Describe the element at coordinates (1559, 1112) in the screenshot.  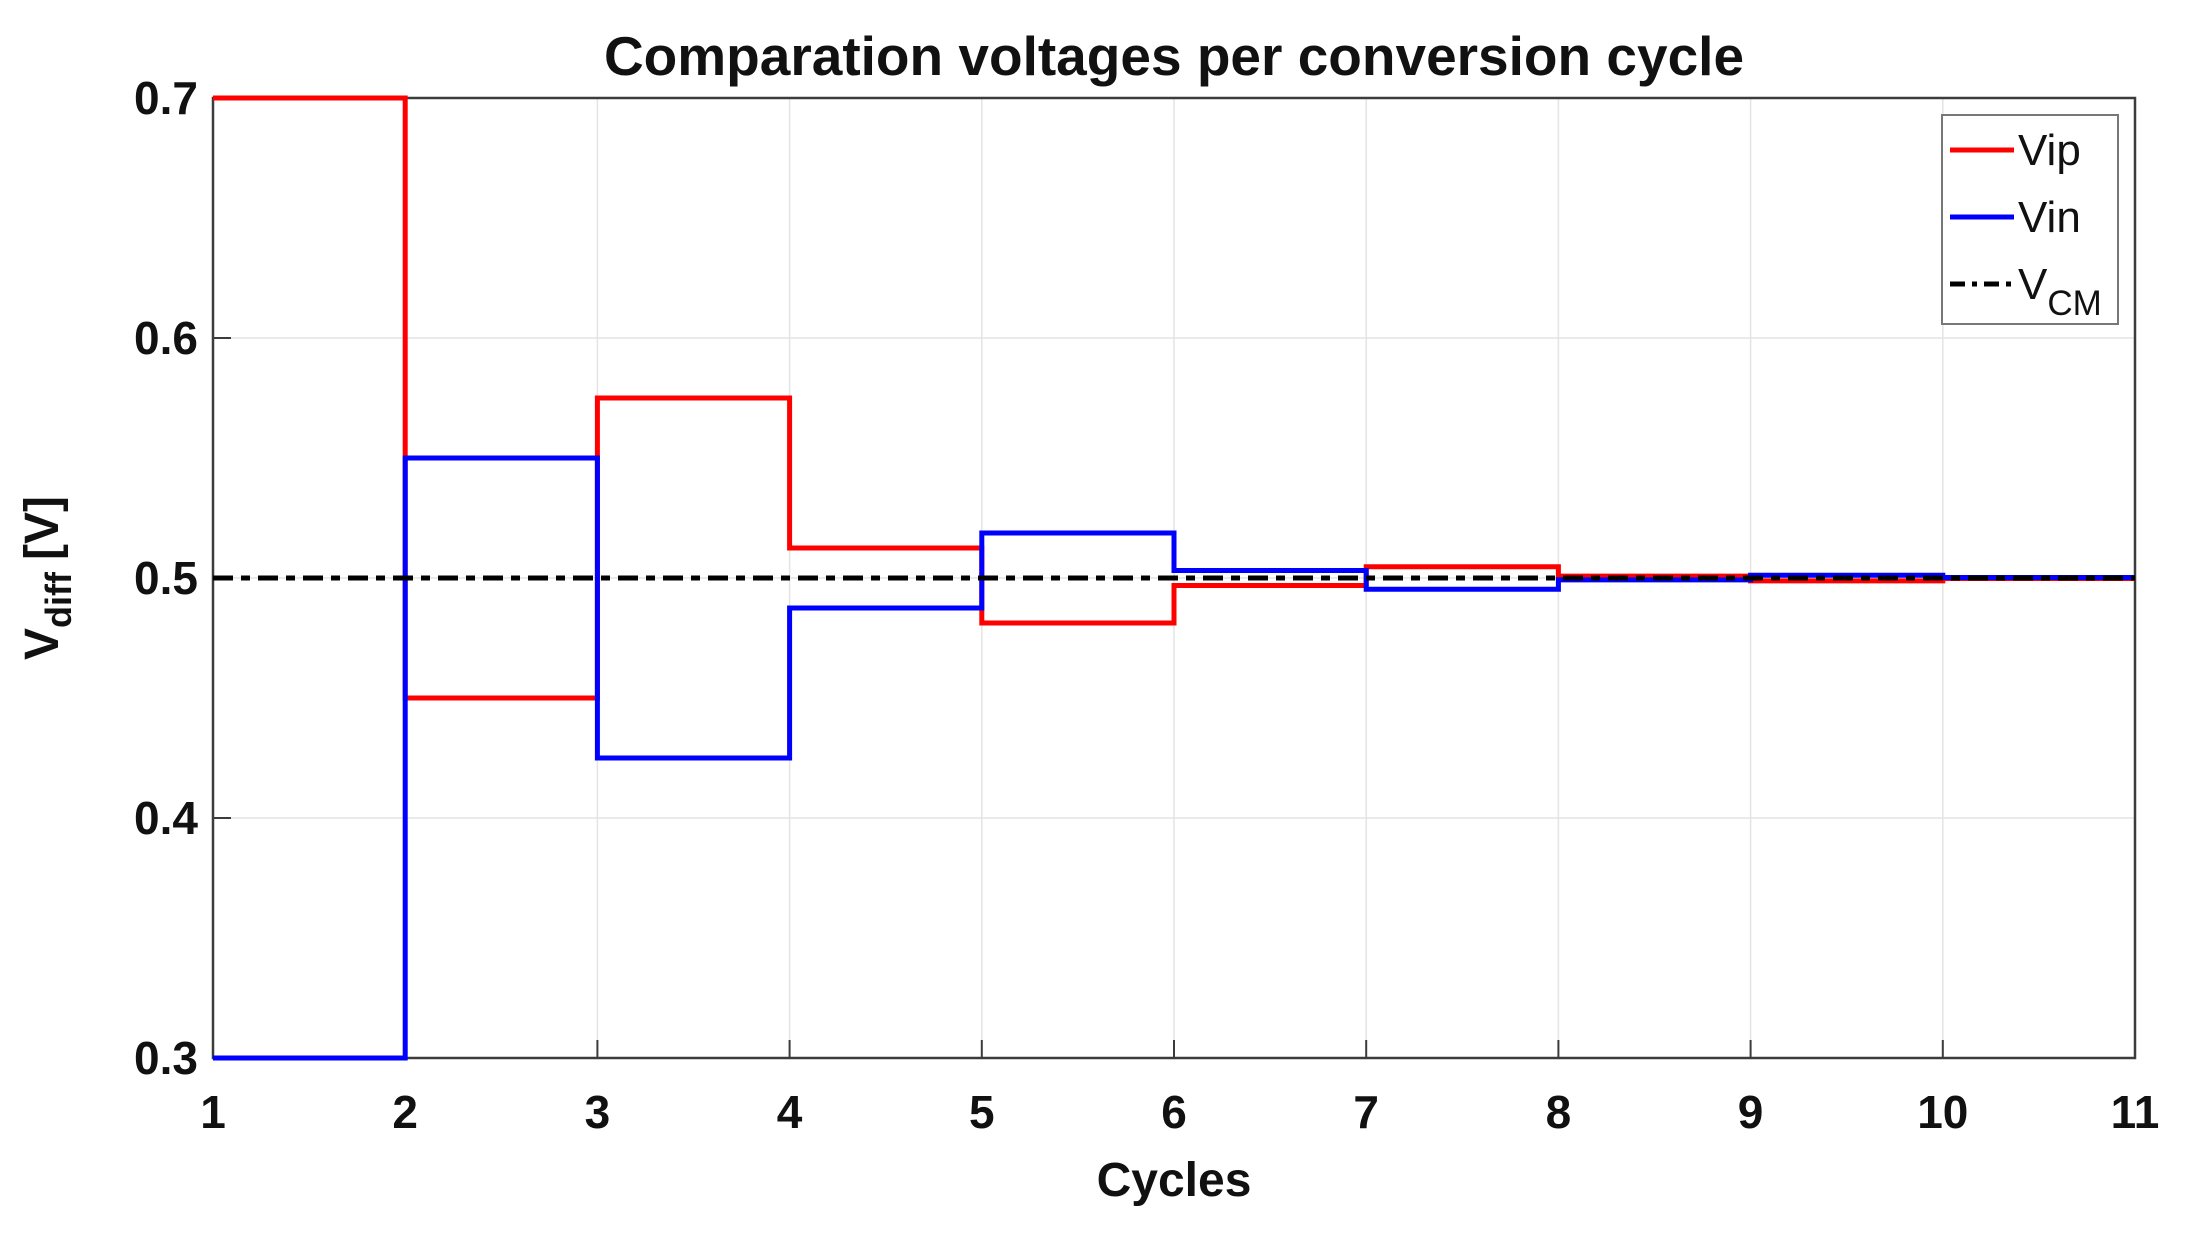
I see `x-tick-label: 8` at that location.